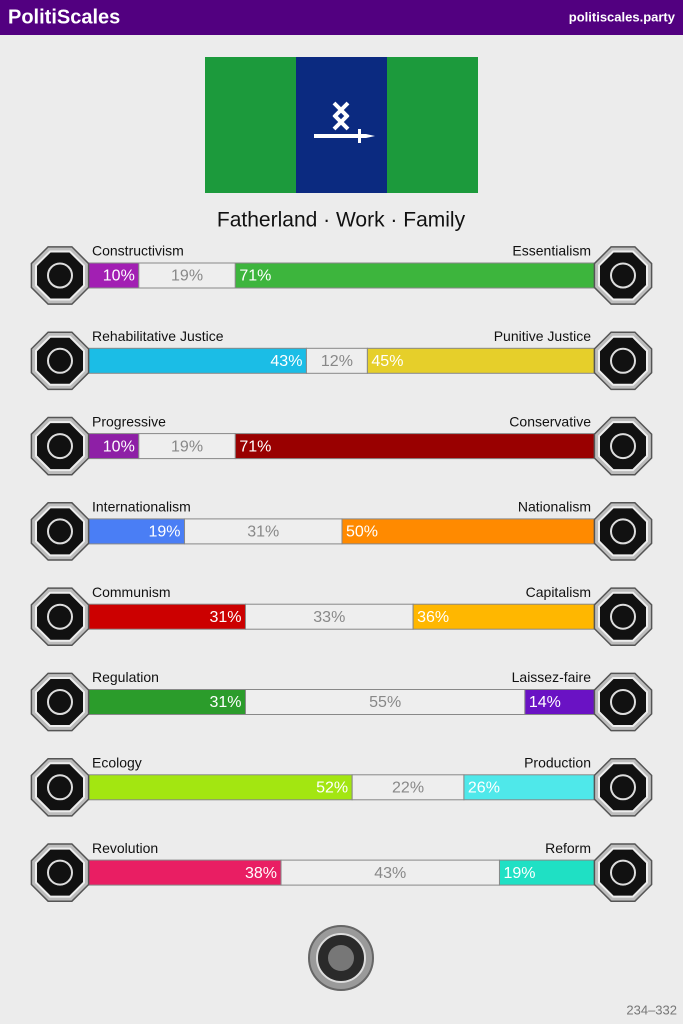  I want to click on value-label: 52%, so click(332, 788).